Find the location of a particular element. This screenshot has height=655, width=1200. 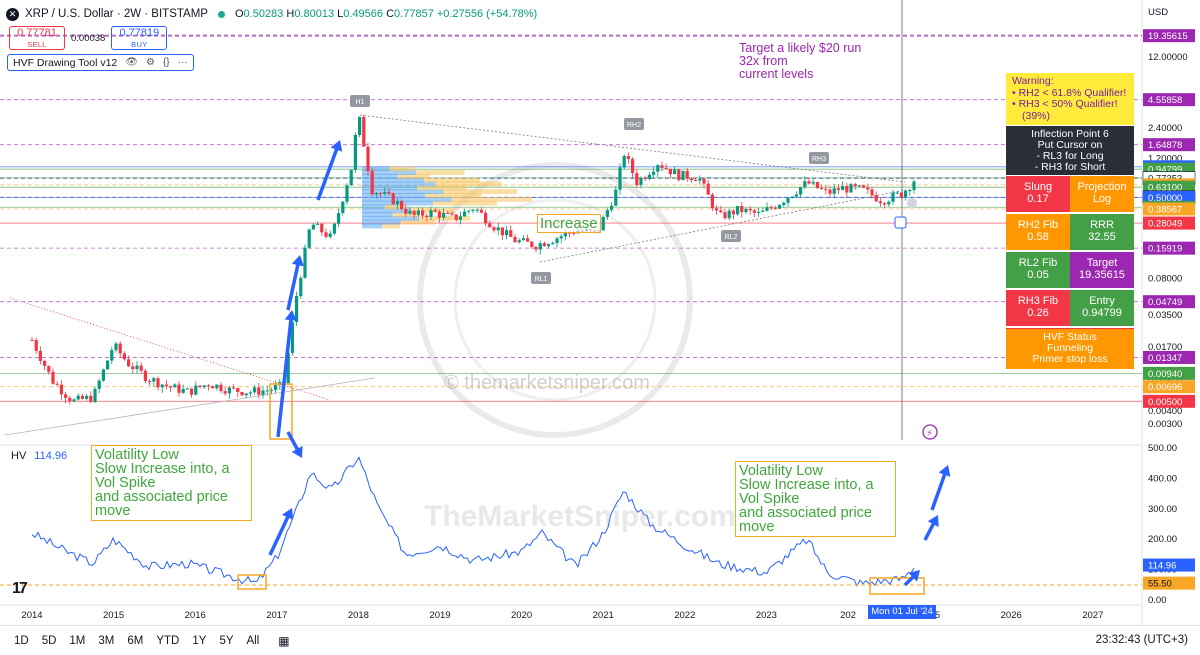

clock: 23:32:43 (UTC+3) is located at coordinates (1141, 640).